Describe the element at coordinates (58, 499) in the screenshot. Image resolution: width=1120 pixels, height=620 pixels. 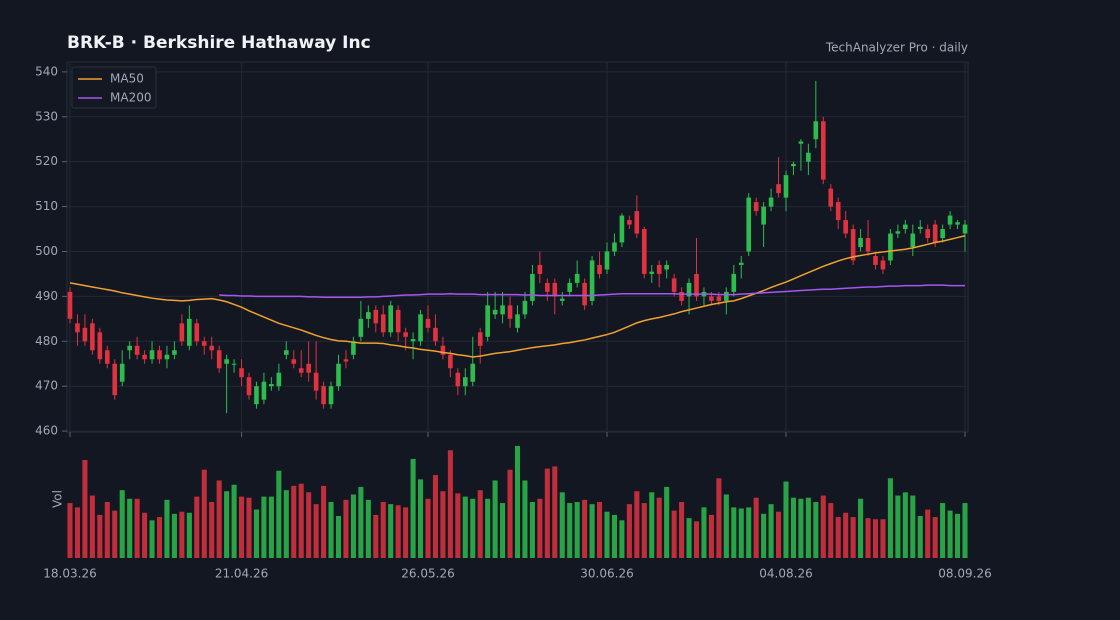
I see `volume-label: Vol` at that location.